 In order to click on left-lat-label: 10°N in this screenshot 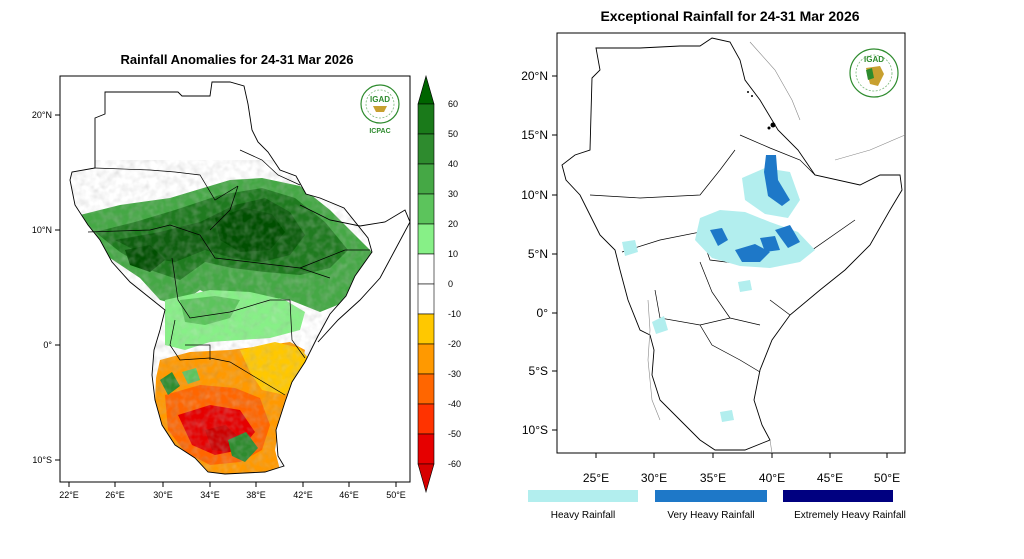, I will do `click(42, 230)`.